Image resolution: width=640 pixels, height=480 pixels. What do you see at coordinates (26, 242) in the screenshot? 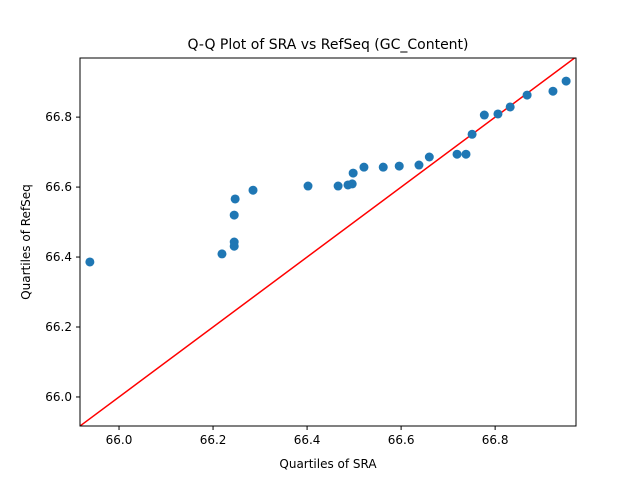
I see `y-axis-label: Quartiles of RefSeq` at bounding box center [26, 242].